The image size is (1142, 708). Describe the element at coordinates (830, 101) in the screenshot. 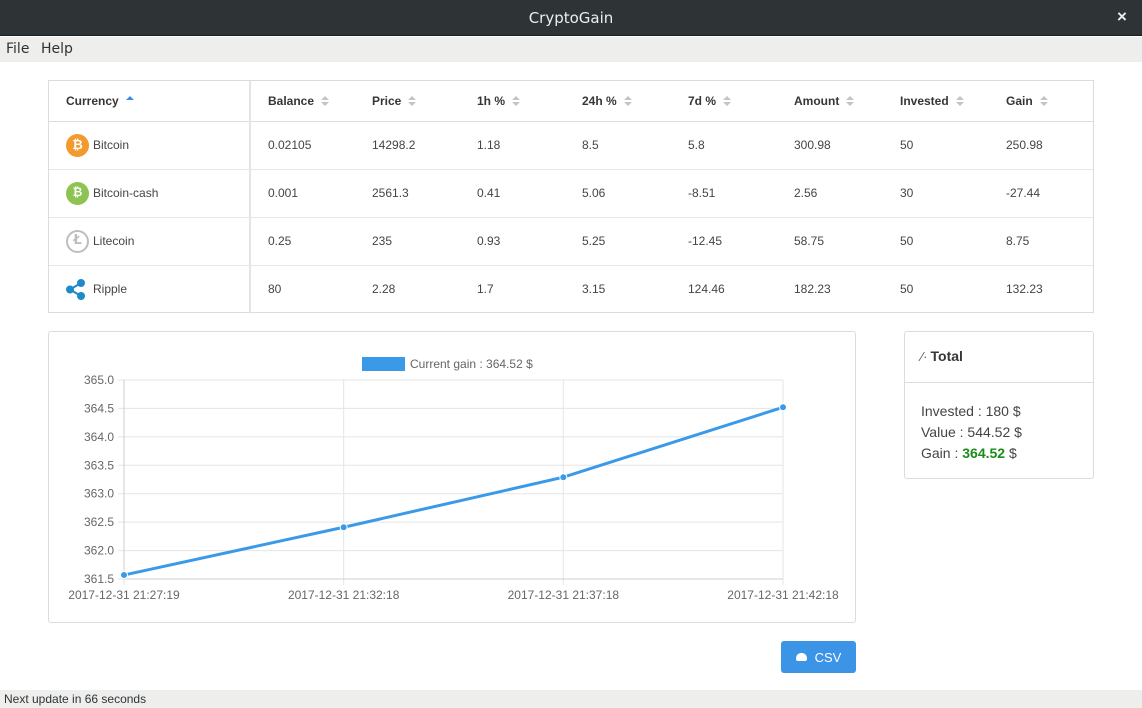

I see `column-header-amount: Amount` at that location.